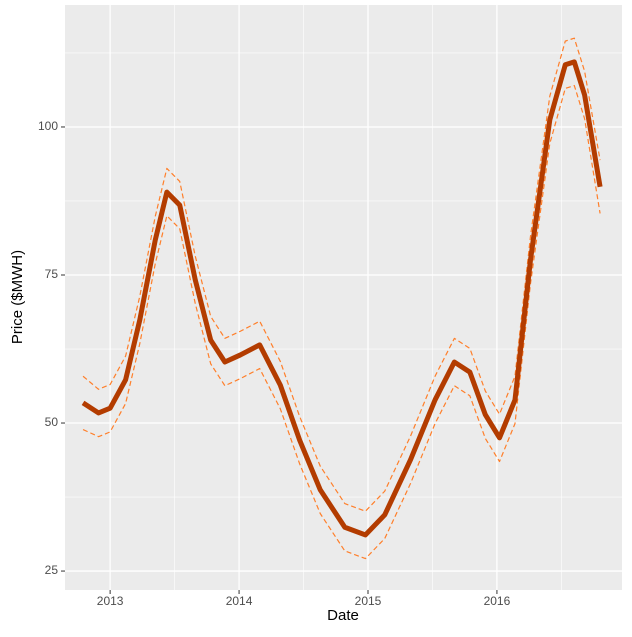  Describe the element at coordinates (497, 601) in the screenshot. I see `x-tick-label: 2016` at that location.